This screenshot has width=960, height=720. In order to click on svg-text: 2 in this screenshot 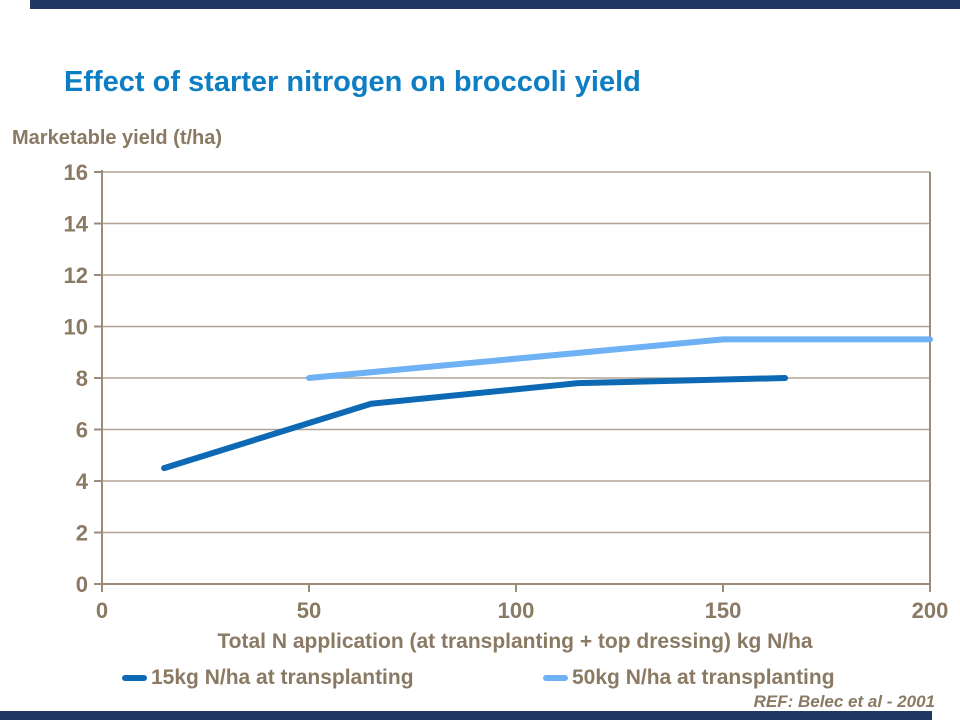, I will do `click(82, 533)`.